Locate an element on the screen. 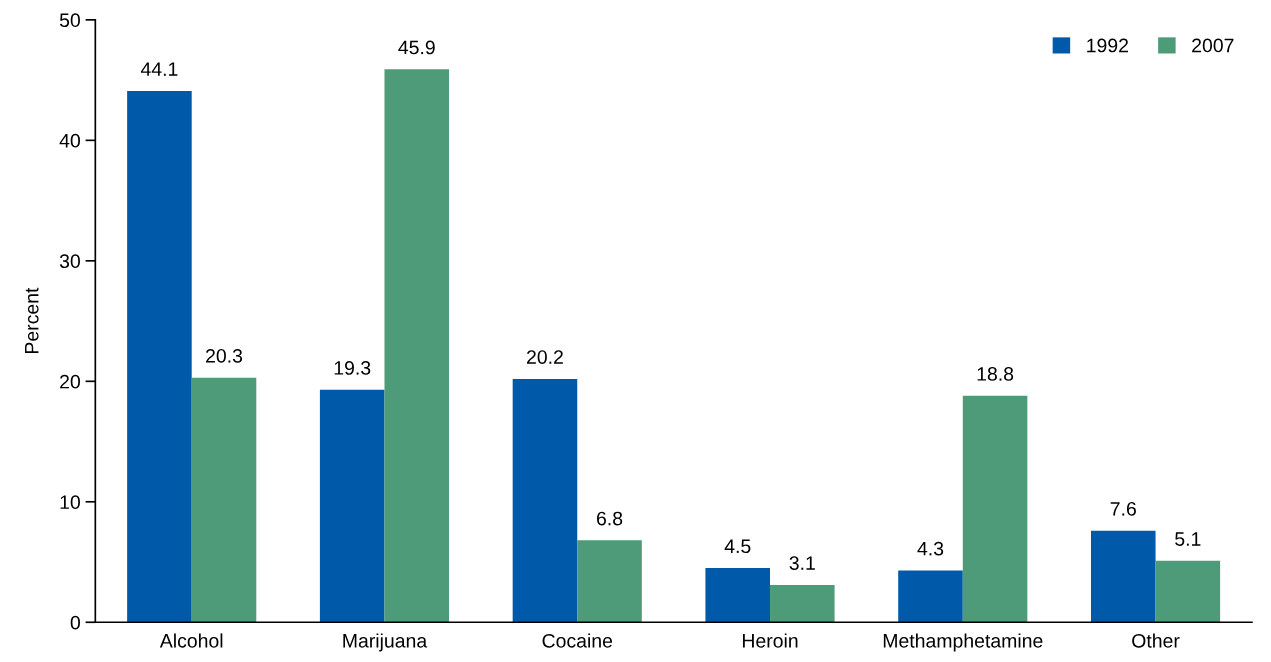 The image size is (1271, 662). x-tick-label: Cocaine is located at coordinates (577, 640).